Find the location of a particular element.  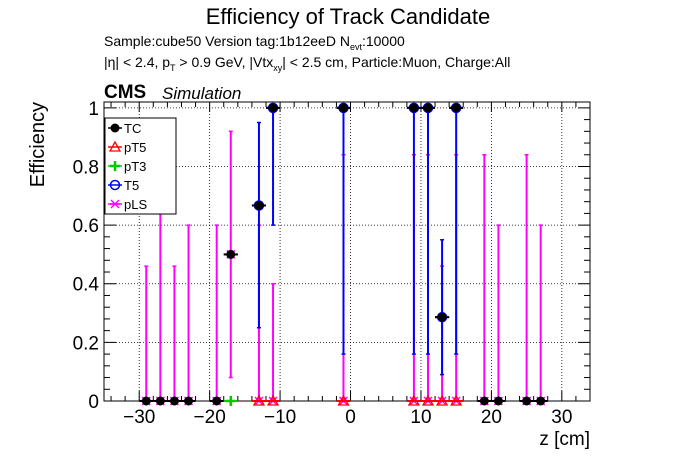

cuts-sub-a: T is located at coordinates (173, 67).